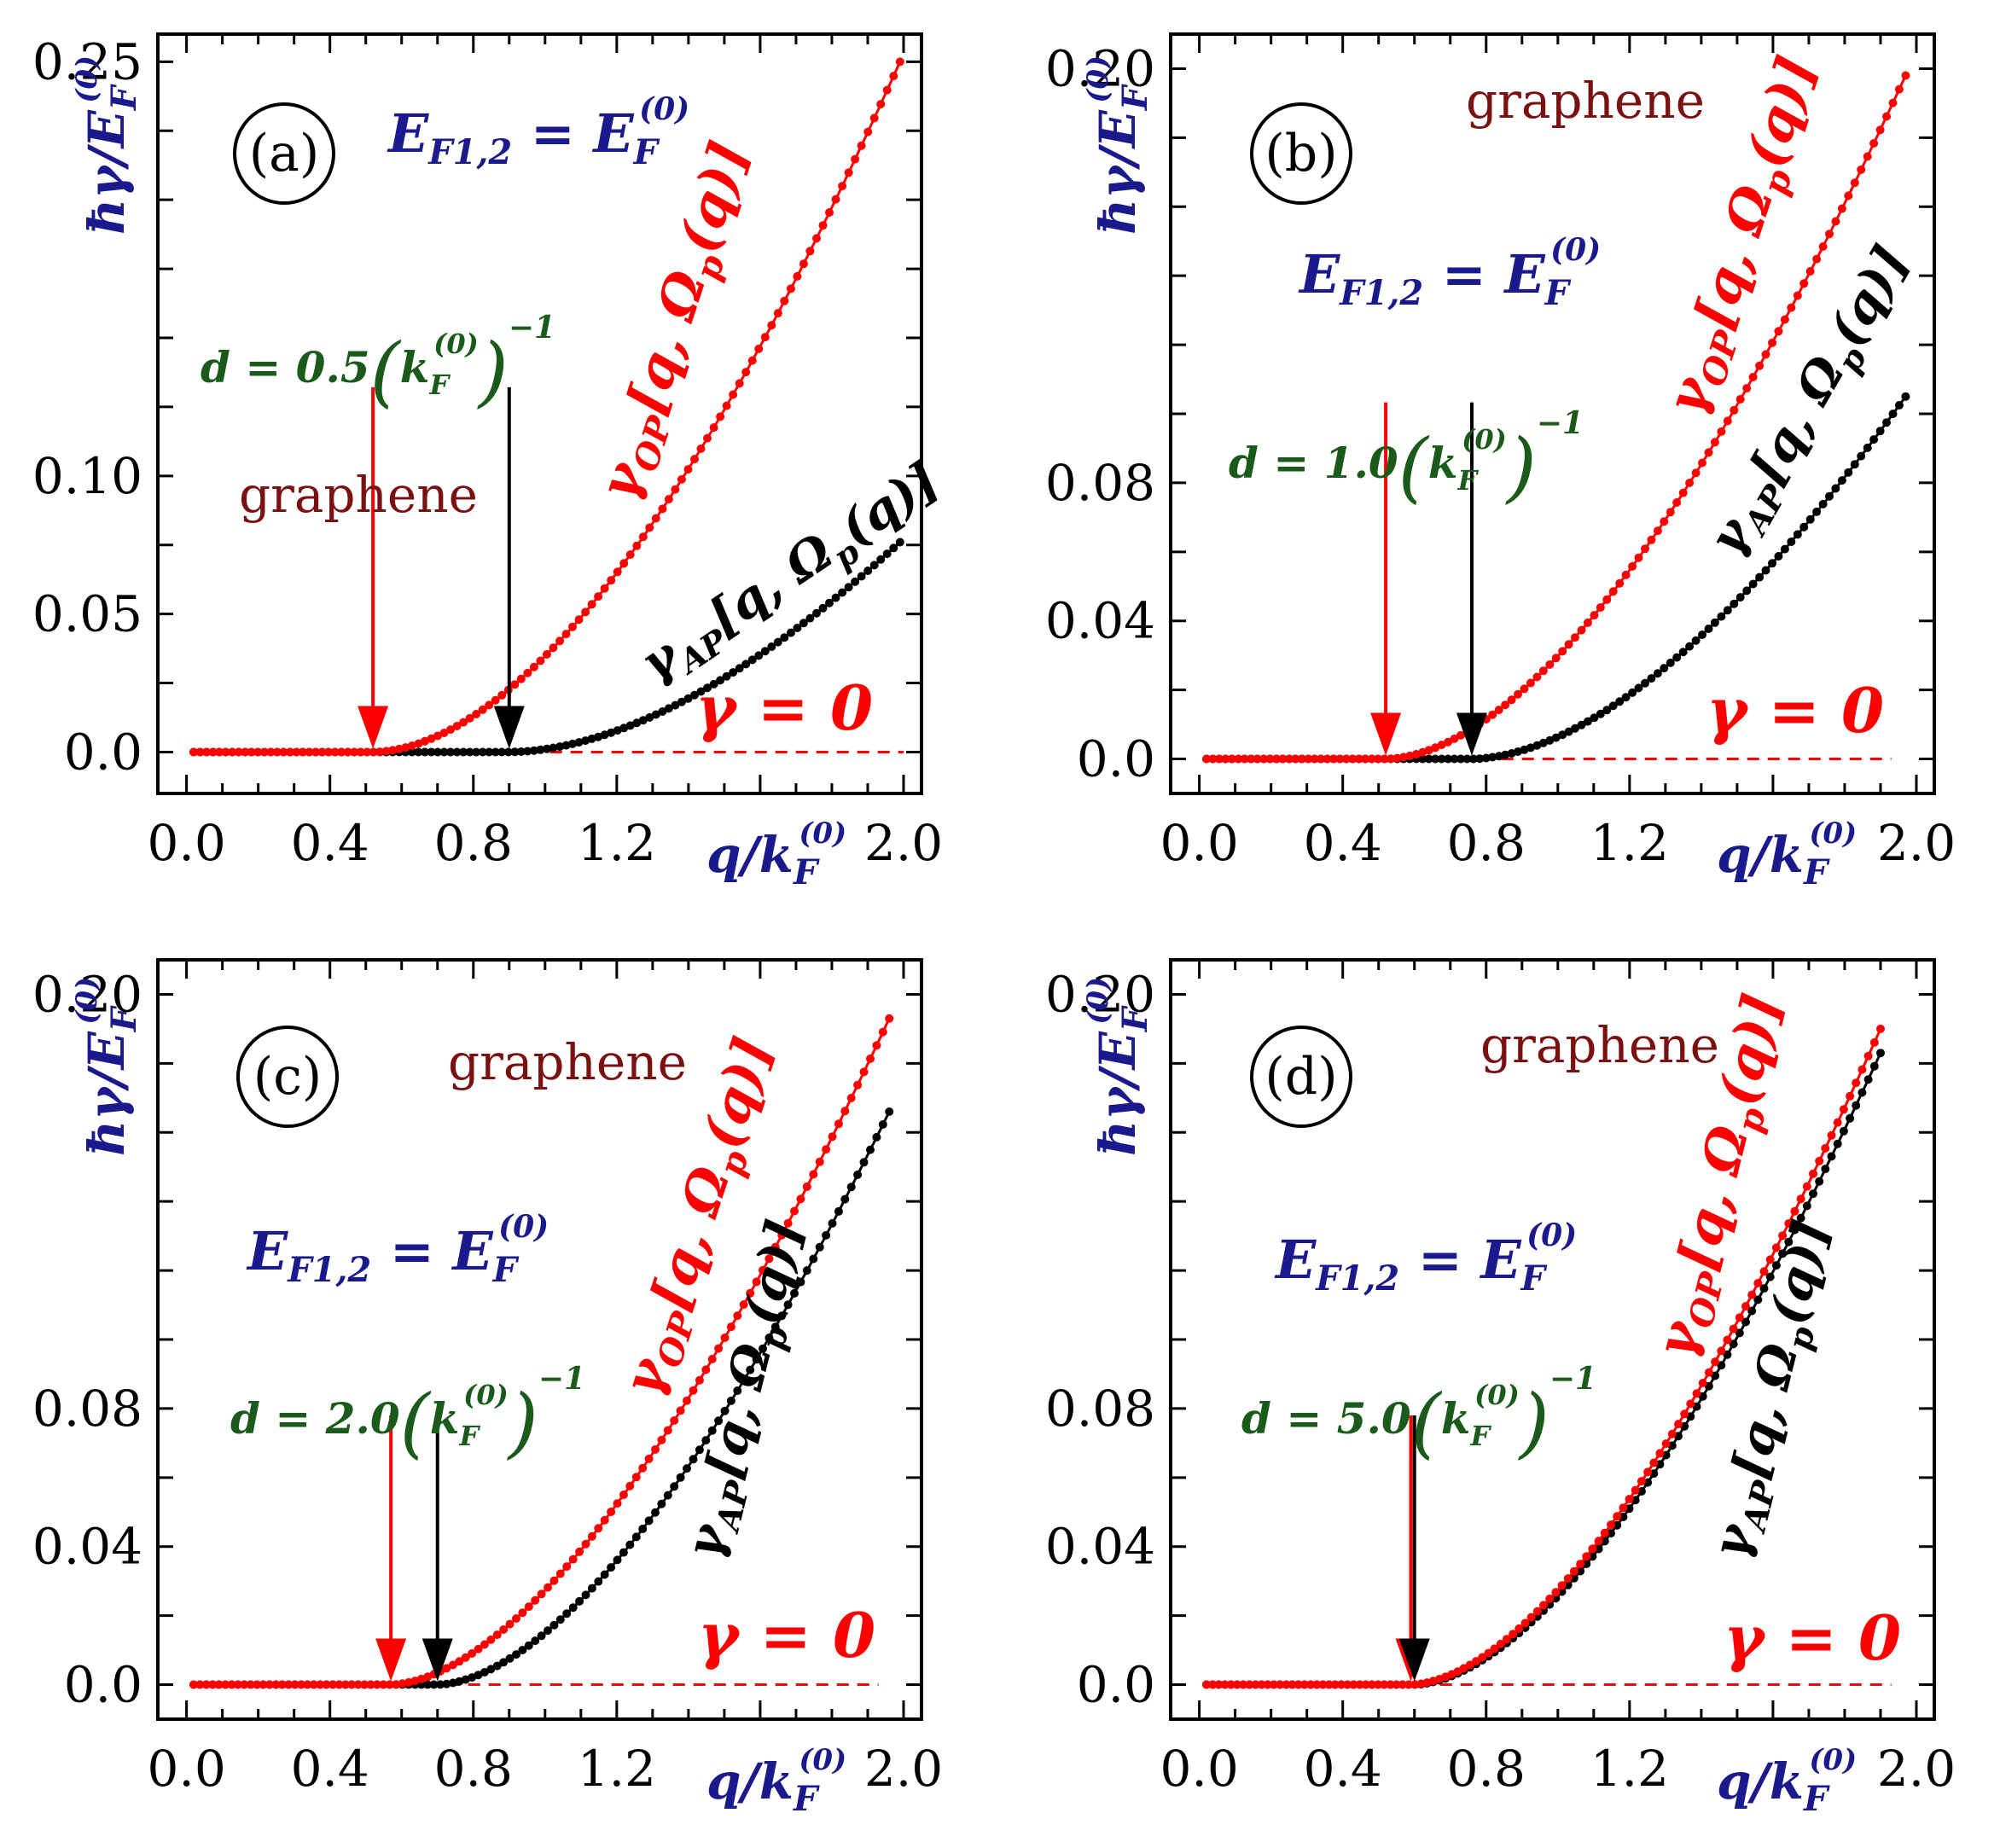 The height and width of the screenshot is (1848, 2000). I want to click on panel-label-circle, so click(287, 1077).